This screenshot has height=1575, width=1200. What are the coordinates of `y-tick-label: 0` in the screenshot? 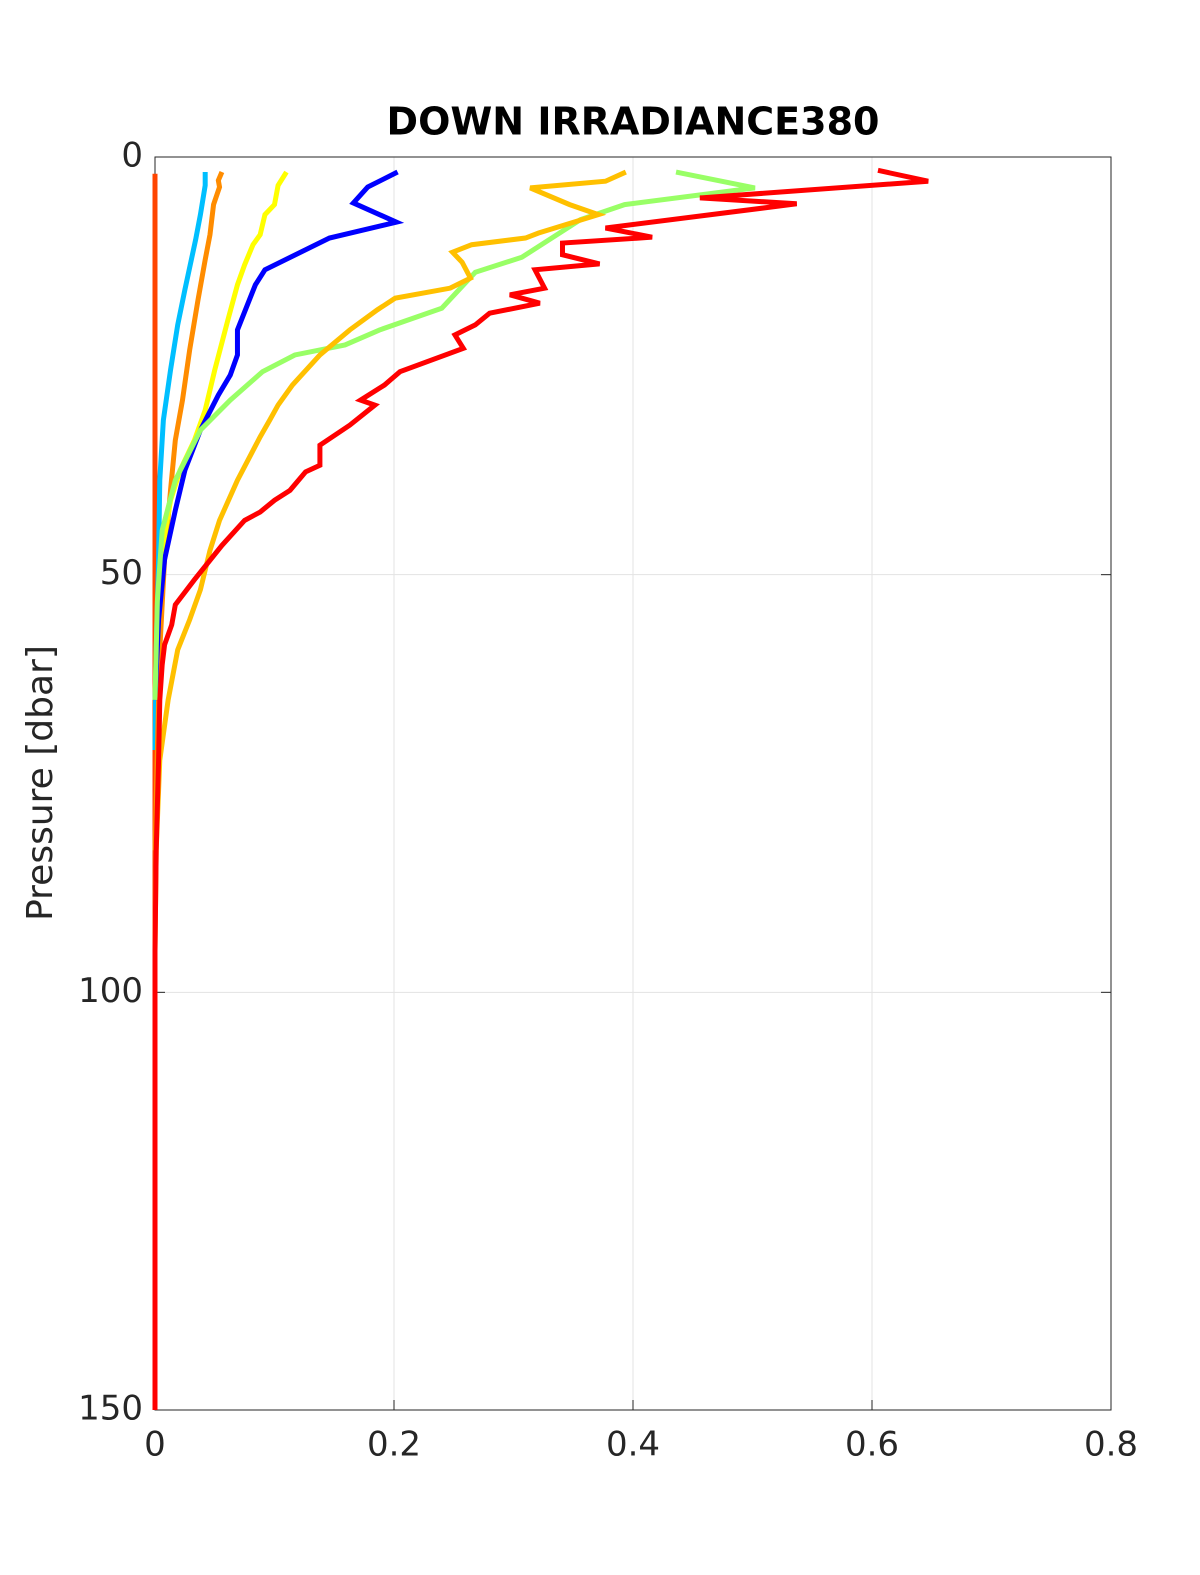 It's located at (132, 156).